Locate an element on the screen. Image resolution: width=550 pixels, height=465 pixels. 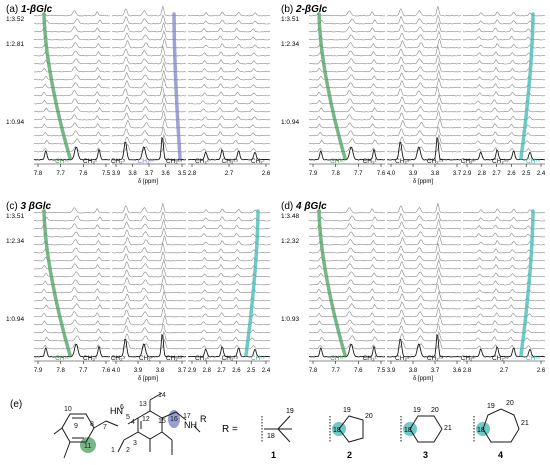
atom-14: 14 is located at coordinates (162, 395).